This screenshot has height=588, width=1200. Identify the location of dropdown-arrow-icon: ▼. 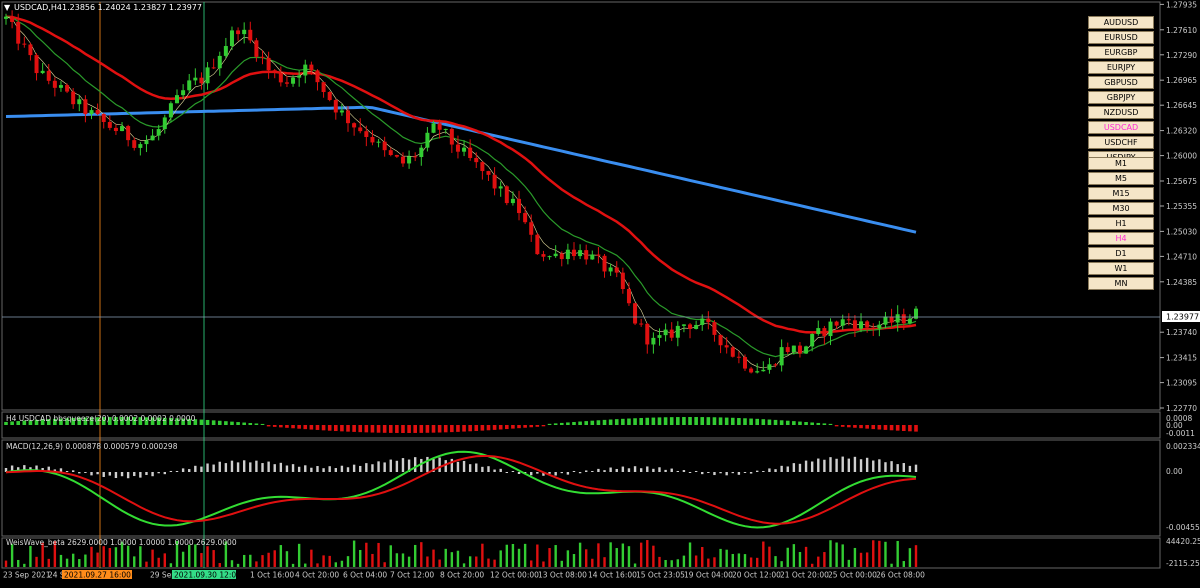
(7, 7).